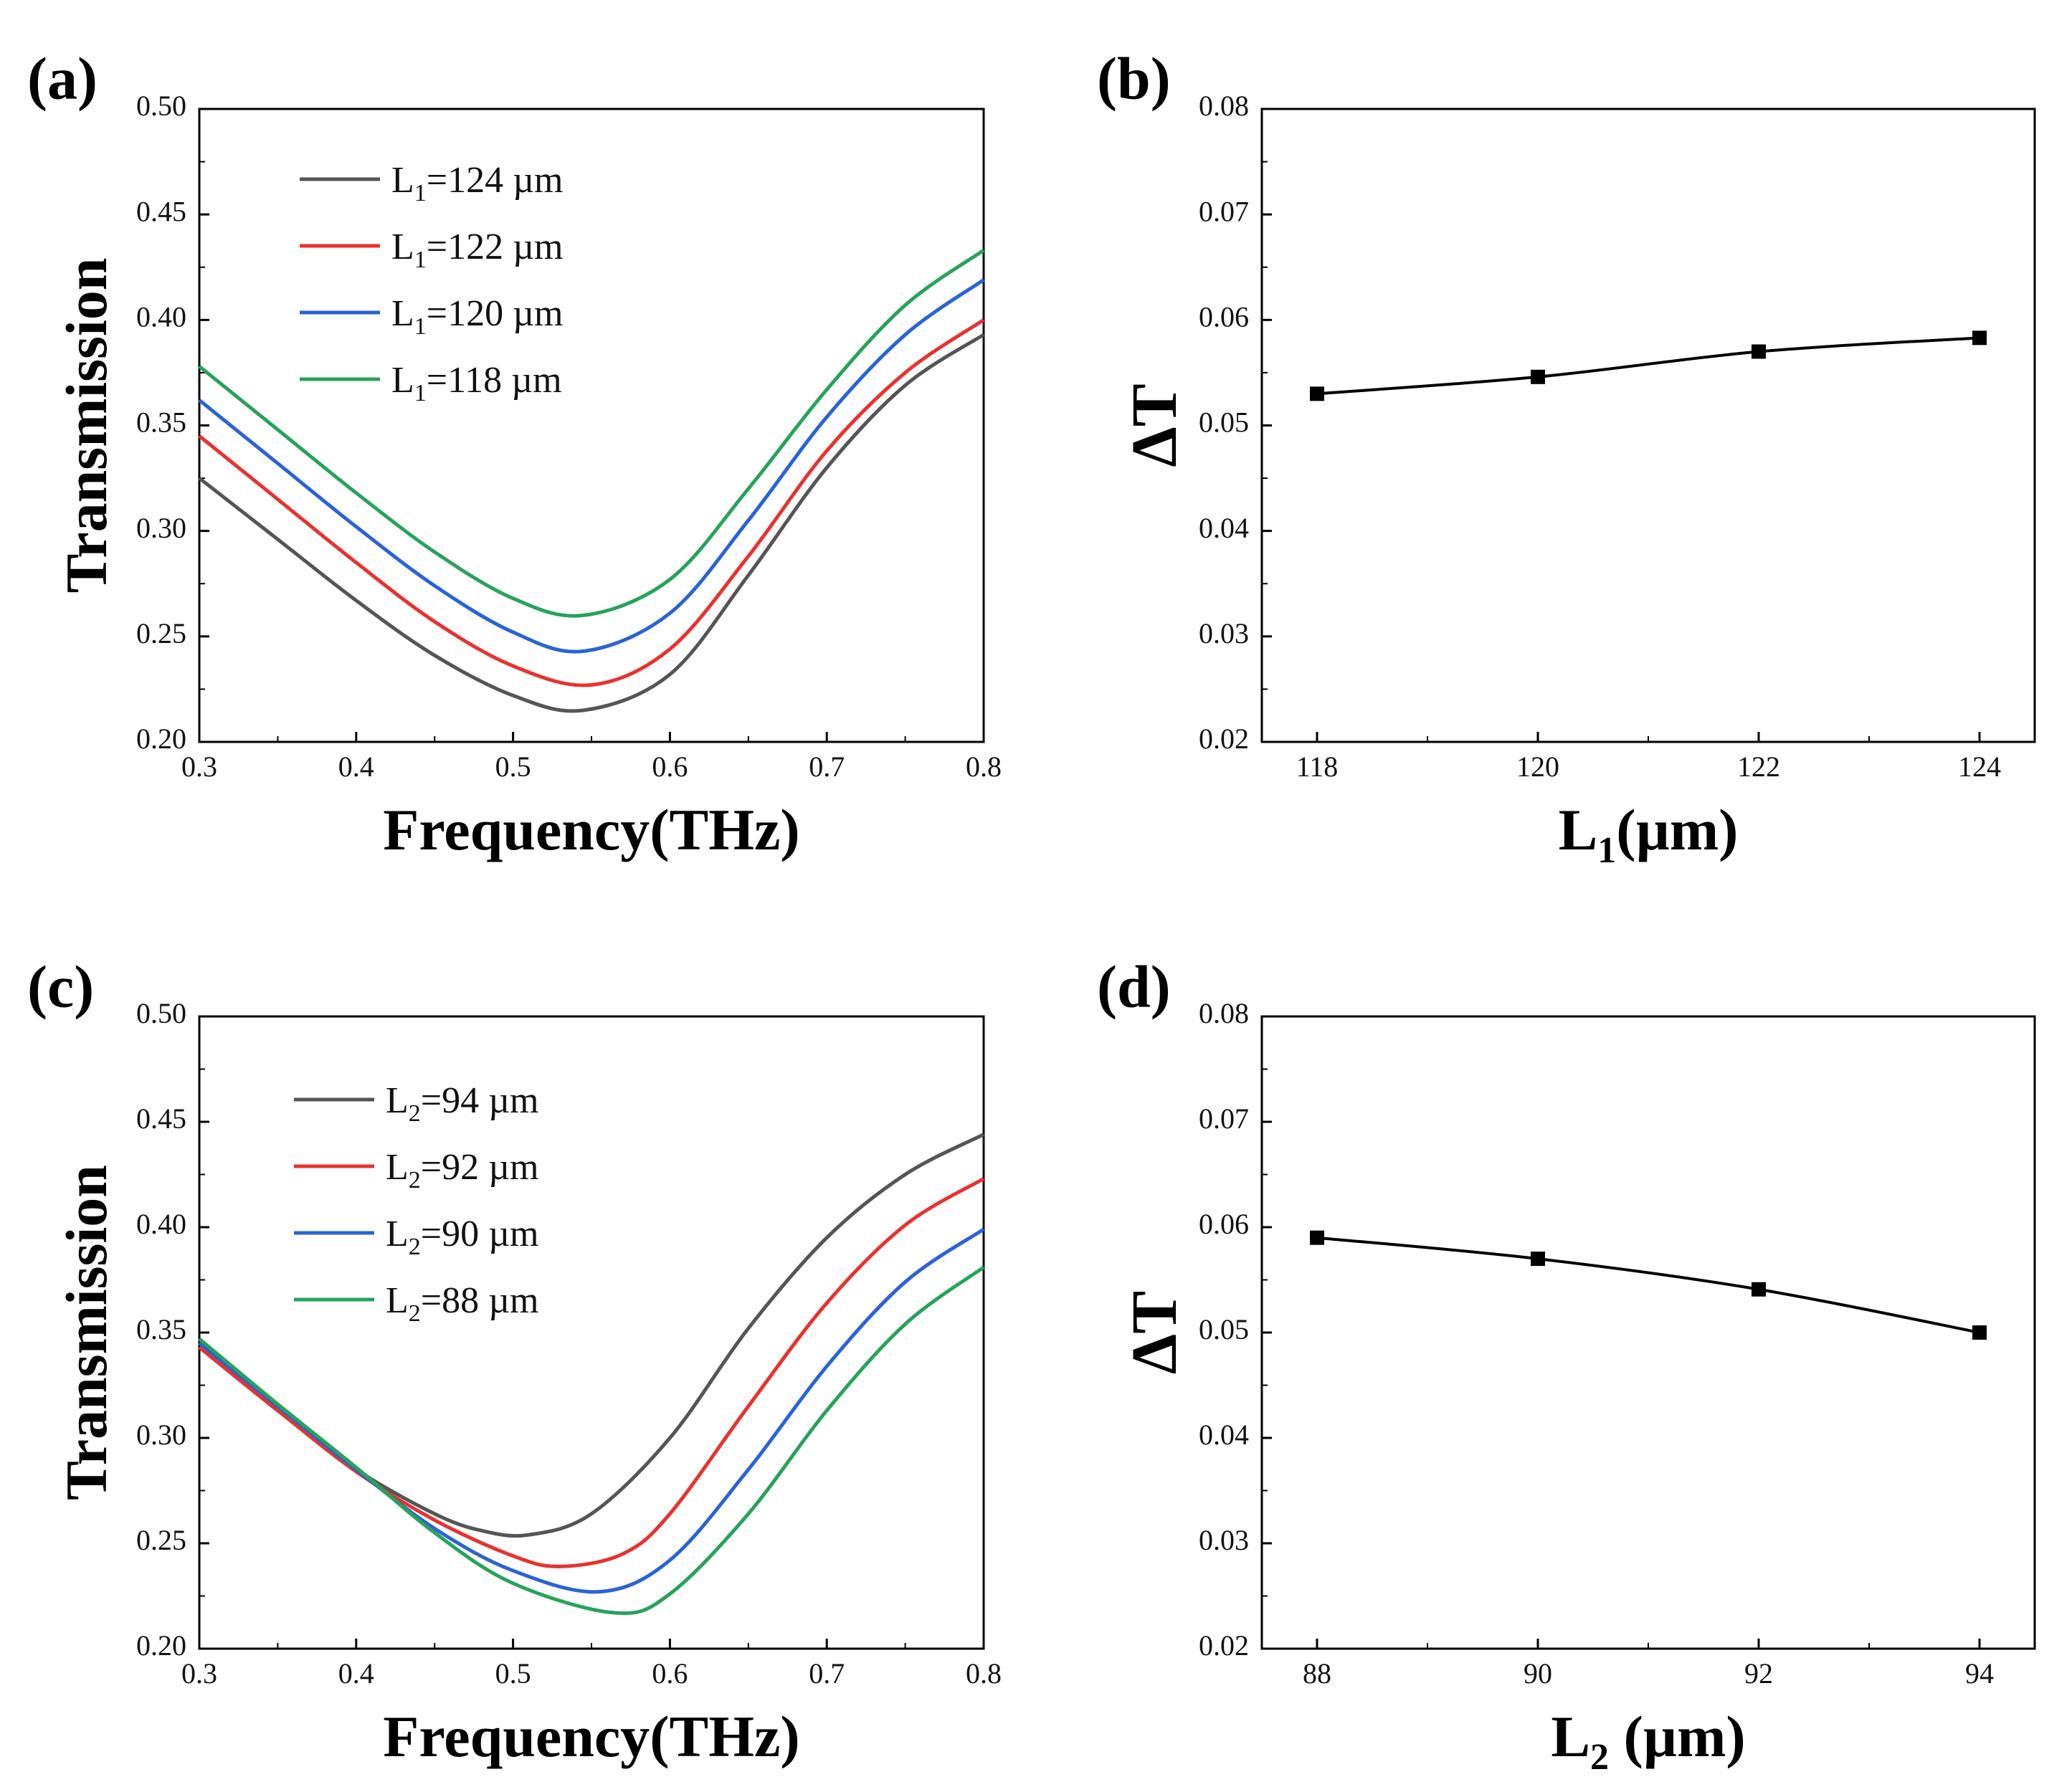  Describe the element at coordinates (463, 1170) in the screenshot. I see `legend-label: L2=92 µm` at that location.